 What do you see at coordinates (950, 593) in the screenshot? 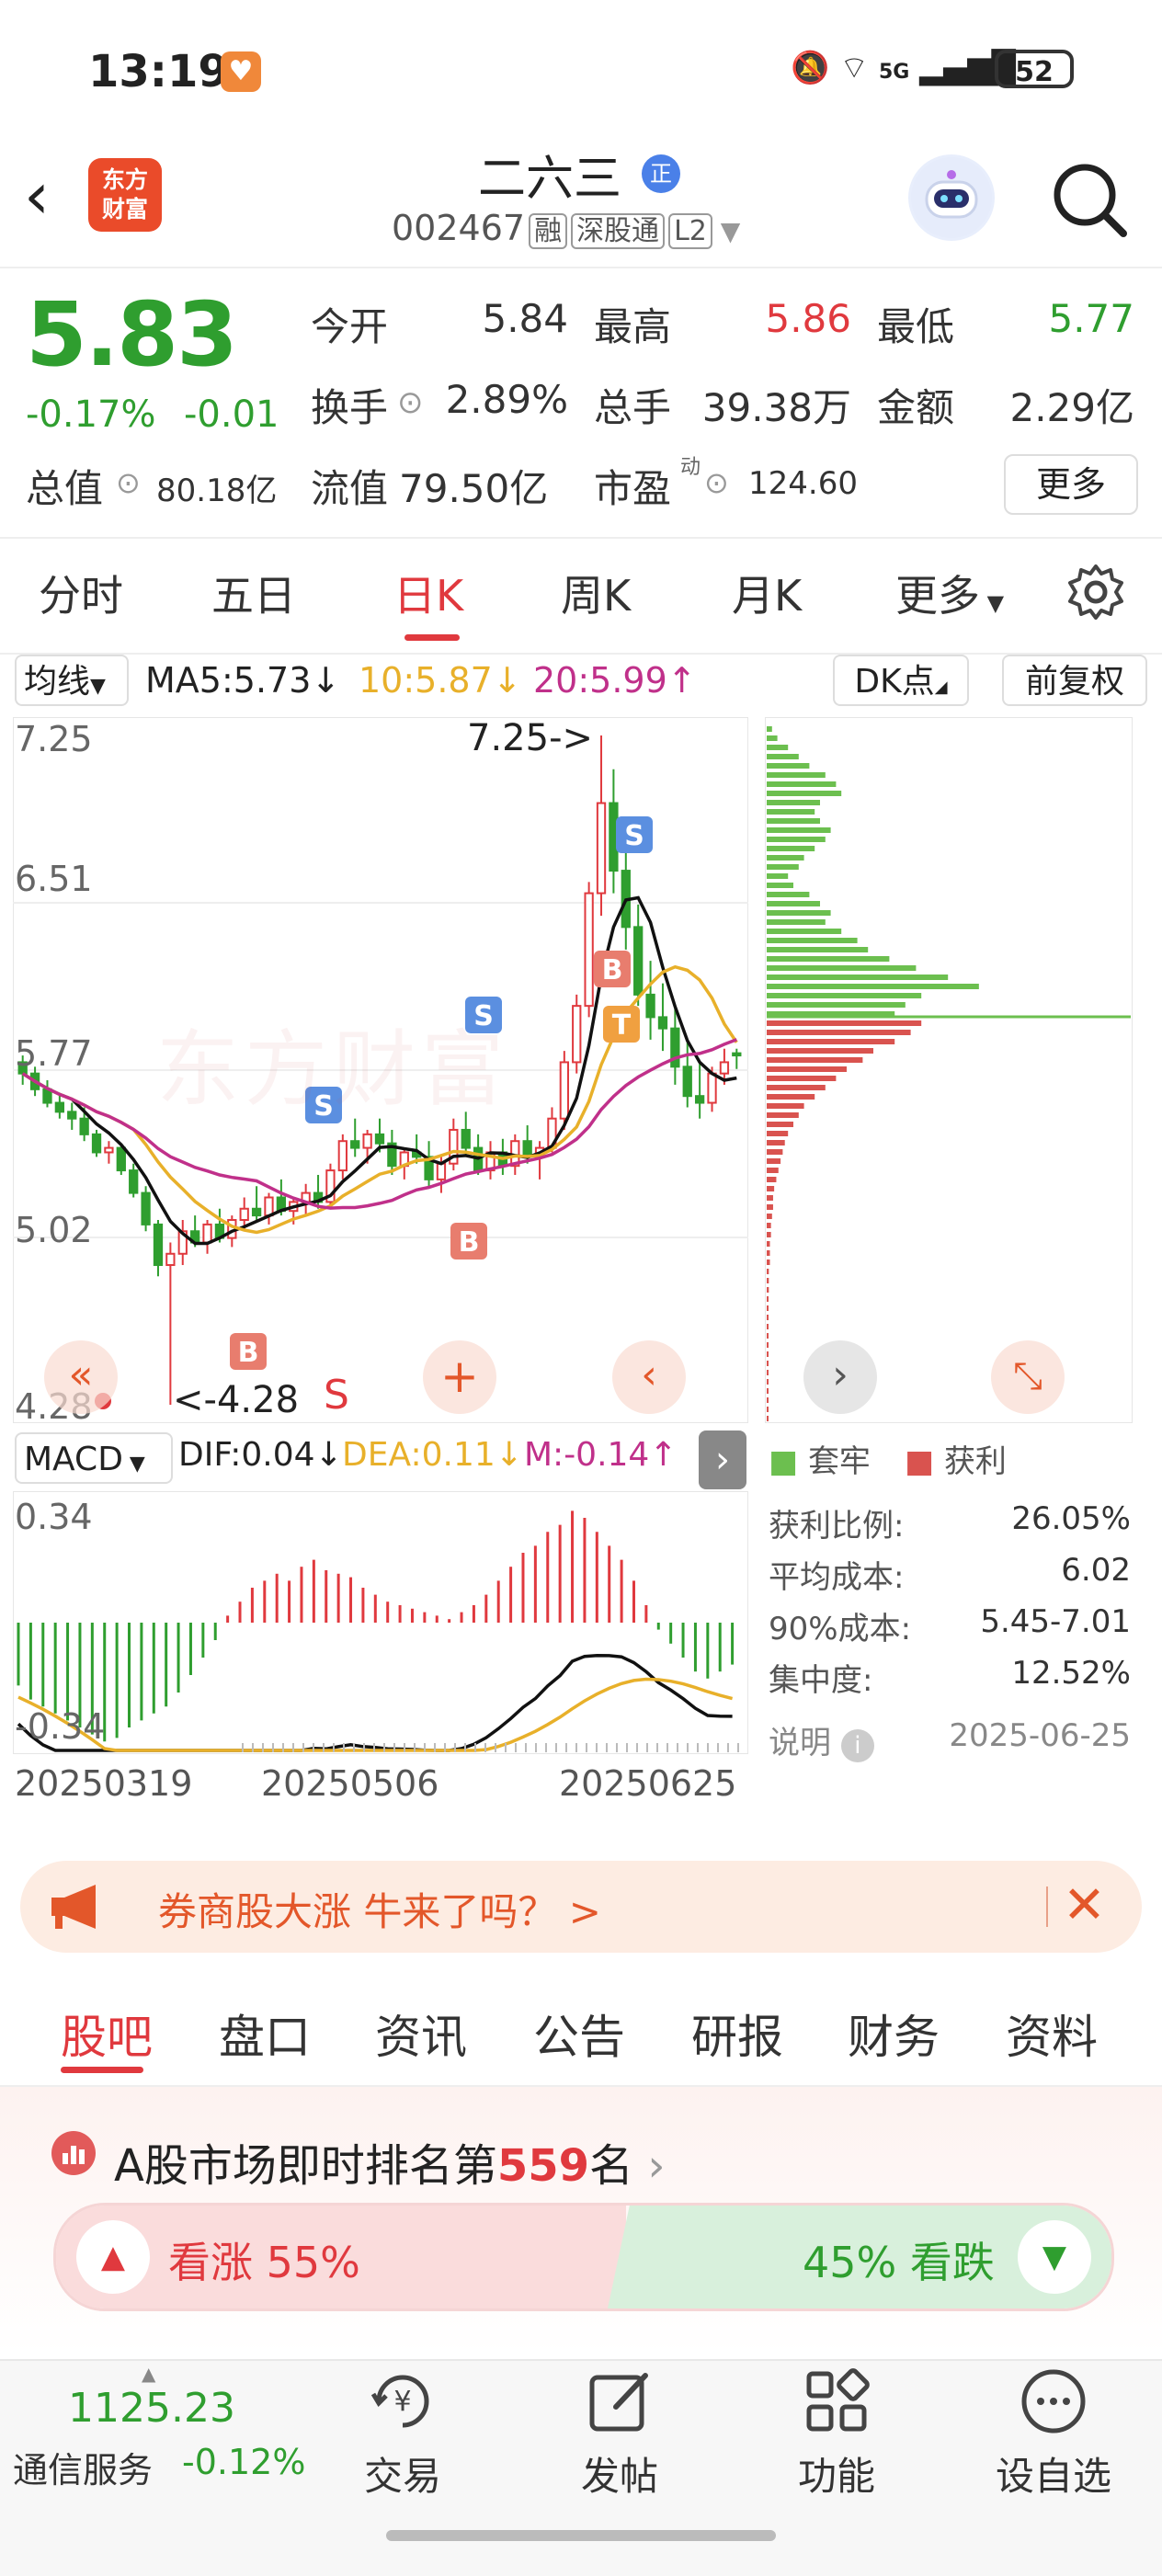
I see `tab-more: 更多 ▼` at bounding box center [950, 593].